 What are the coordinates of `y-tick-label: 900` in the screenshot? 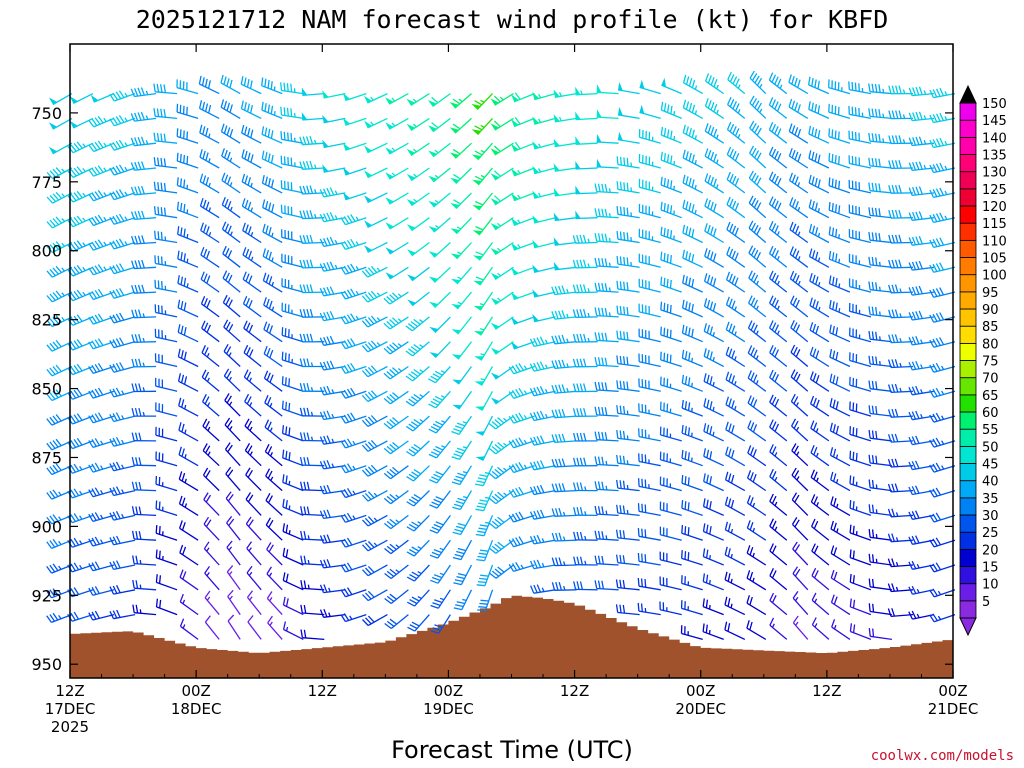 It's located at (46, 526).